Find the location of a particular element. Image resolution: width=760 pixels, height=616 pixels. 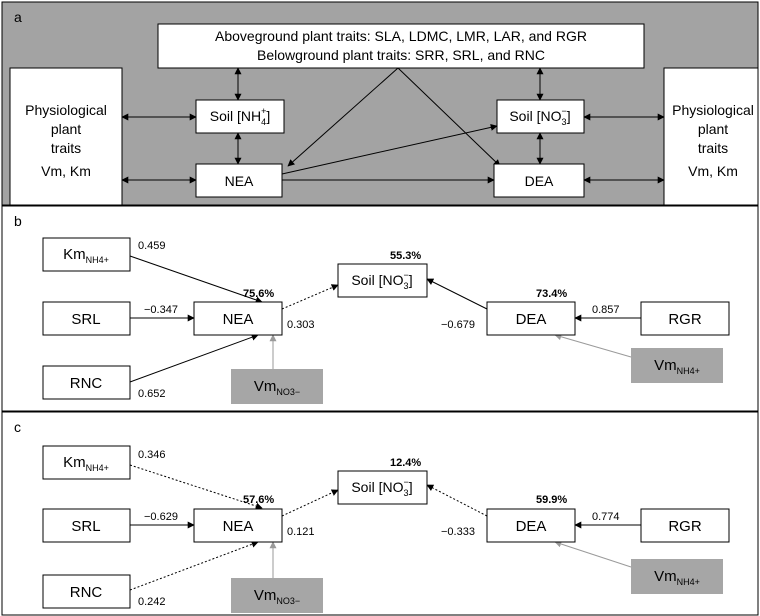

srl-box-c is located at coordinates (86, 525).